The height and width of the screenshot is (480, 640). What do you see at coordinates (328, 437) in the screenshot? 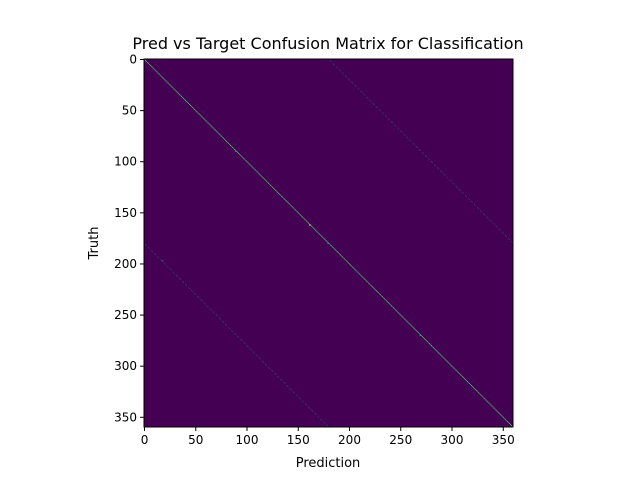
I see `x-axis-ticks: 0 50 100 150 200 250 300 350` at bounding box center [328, 437].